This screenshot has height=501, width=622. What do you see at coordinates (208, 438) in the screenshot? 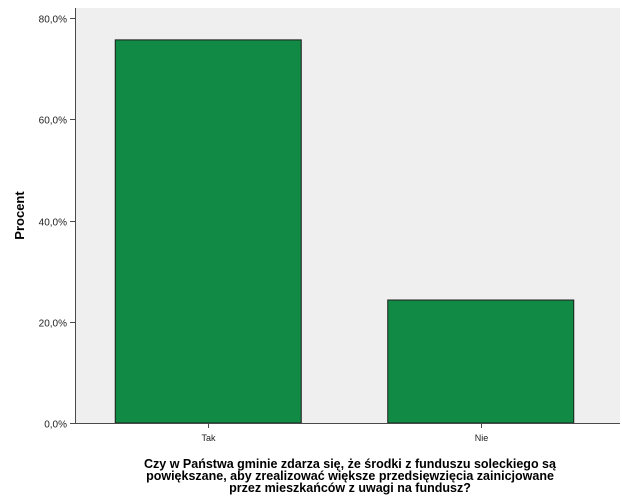
I see `x-tick-label-tak: Tak` at bounding box center [208, 438].